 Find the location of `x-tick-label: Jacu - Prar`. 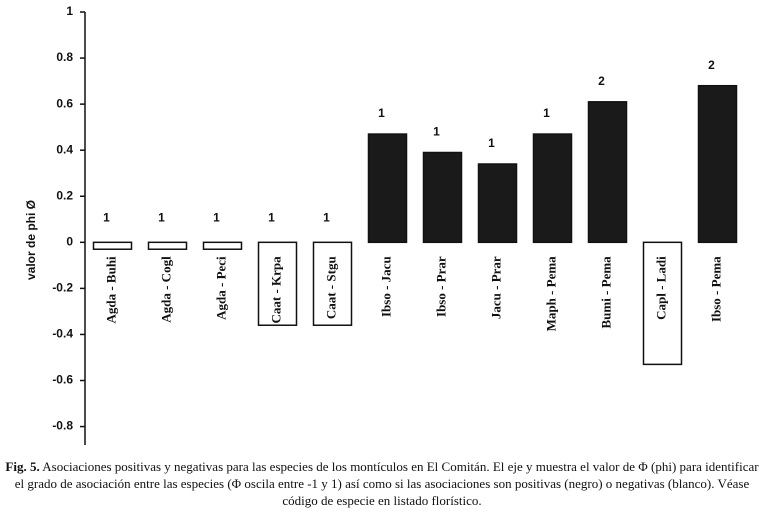

x-tick-label: Jacu - Prar is located at coordinates (495, 287).